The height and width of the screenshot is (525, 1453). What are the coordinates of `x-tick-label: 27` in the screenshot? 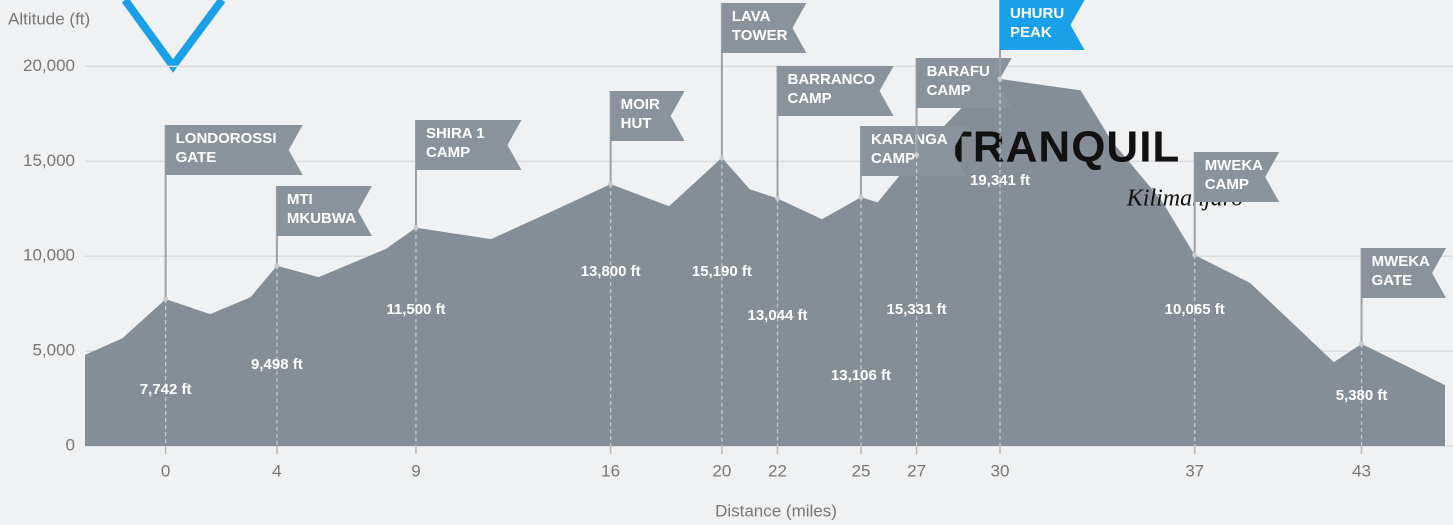 It's located at (916, 470).